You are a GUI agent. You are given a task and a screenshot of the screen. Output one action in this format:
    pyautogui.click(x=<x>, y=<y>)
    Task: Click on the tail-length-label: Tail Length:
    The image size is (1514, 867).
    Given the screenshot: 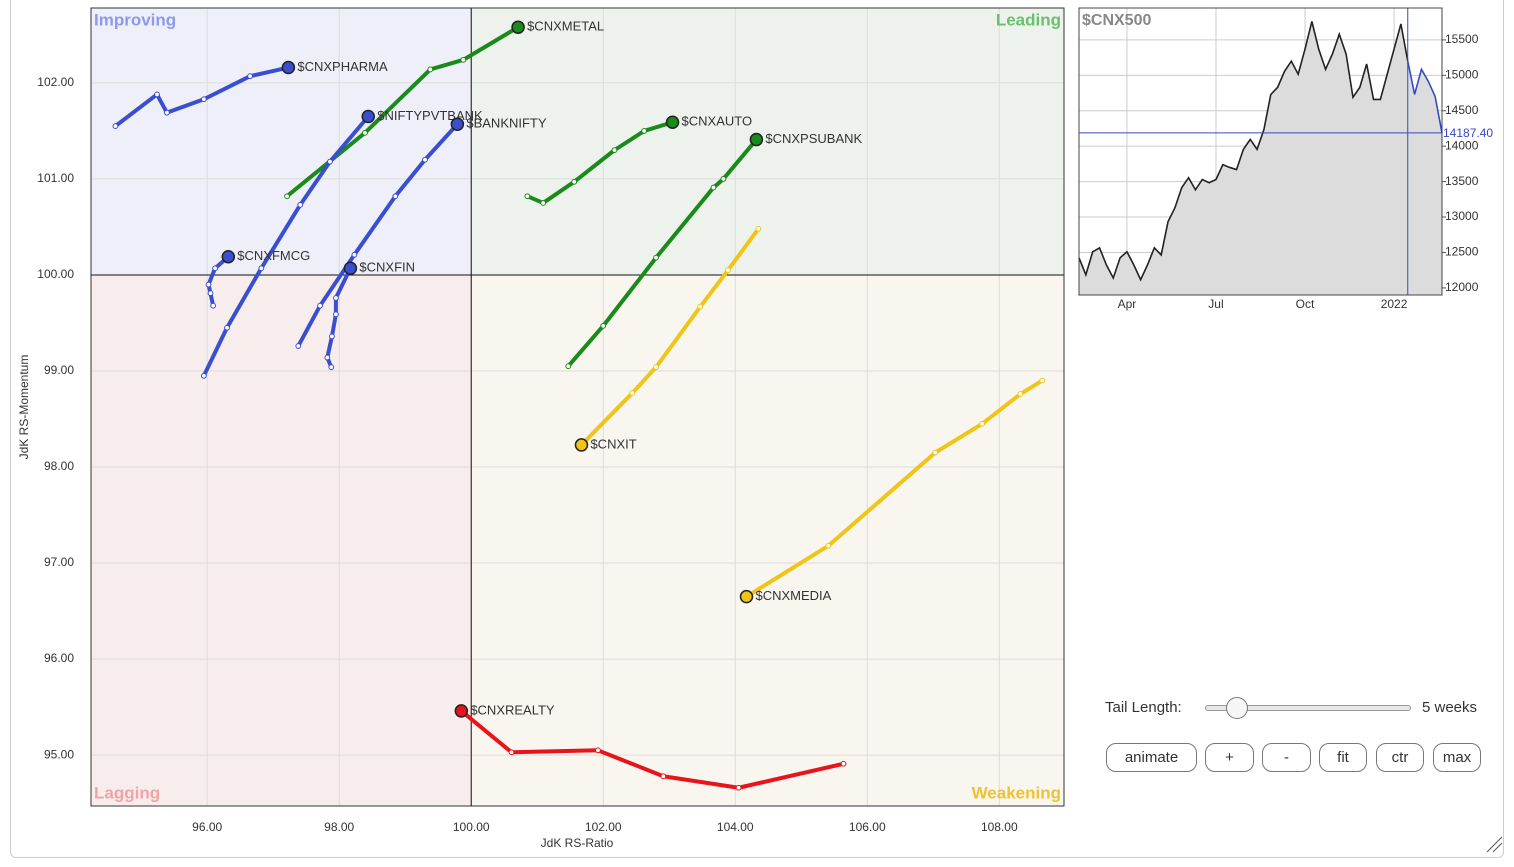 What is the action you would take?
    pyautogui.click(x=1143, y=707)
    